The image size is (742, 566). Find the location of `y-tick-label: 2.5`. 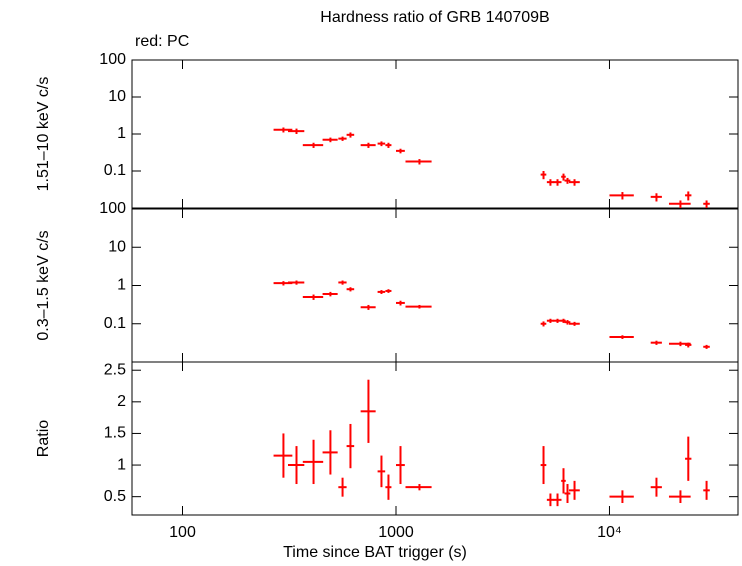

y-tick-label: 2.5 is located at coordinates (115, 369).